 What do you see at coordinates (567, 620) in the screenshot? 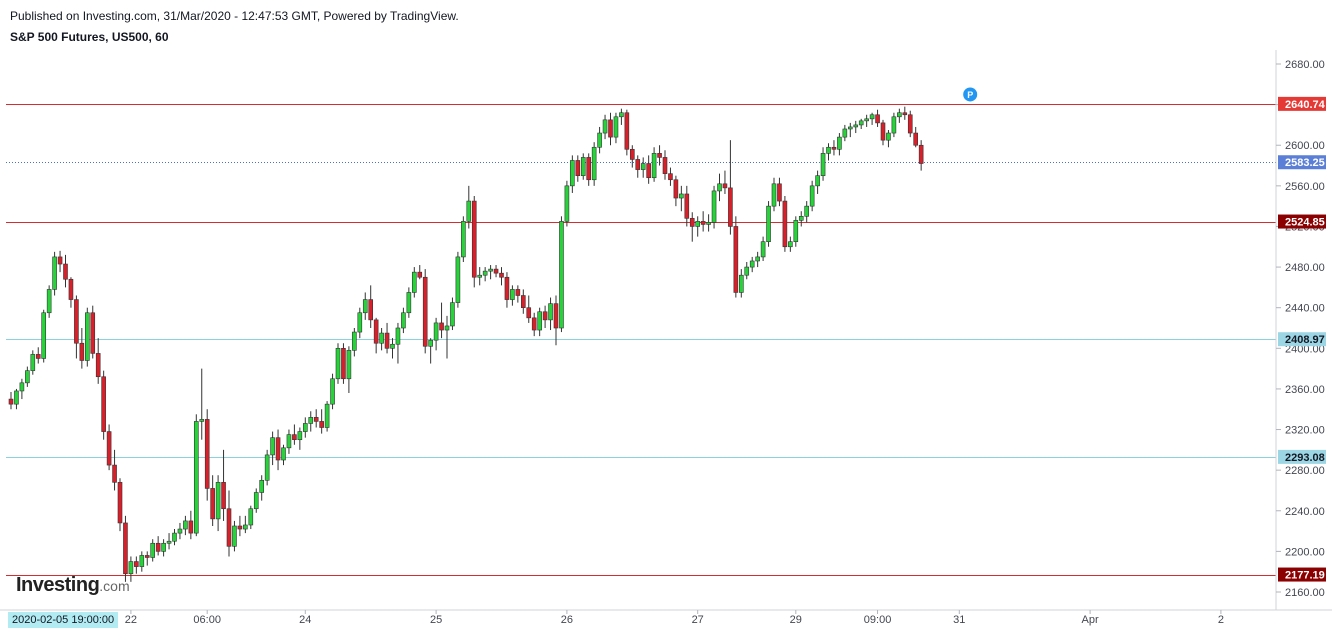
I see `x-tick-label: 26` at bounding box center [567, 620].